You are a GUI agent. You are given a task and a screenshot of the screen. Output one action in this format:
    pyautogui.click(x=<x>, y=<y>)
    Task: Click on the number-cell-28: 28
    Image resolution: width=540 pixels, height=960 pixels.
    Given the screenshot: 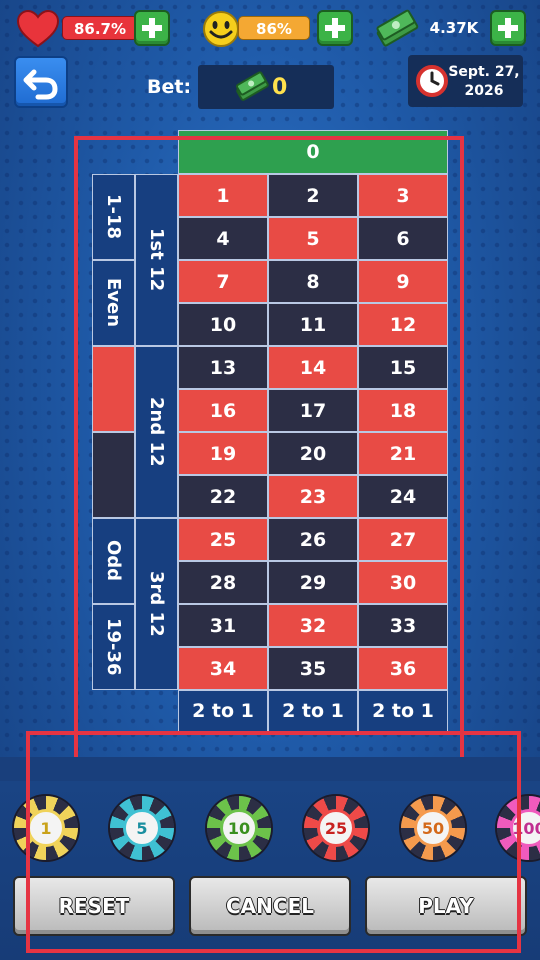 What is the action you would take?
    pyautogui.click(x=223, y=582)
    